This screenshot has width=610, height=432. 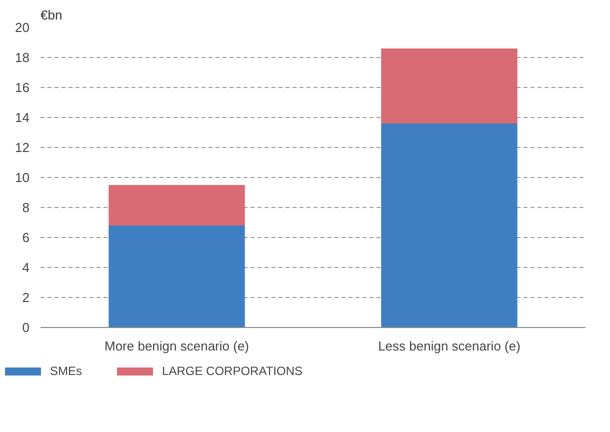 I want to click on y-tick-label: 18, so click(x=22, y=57).